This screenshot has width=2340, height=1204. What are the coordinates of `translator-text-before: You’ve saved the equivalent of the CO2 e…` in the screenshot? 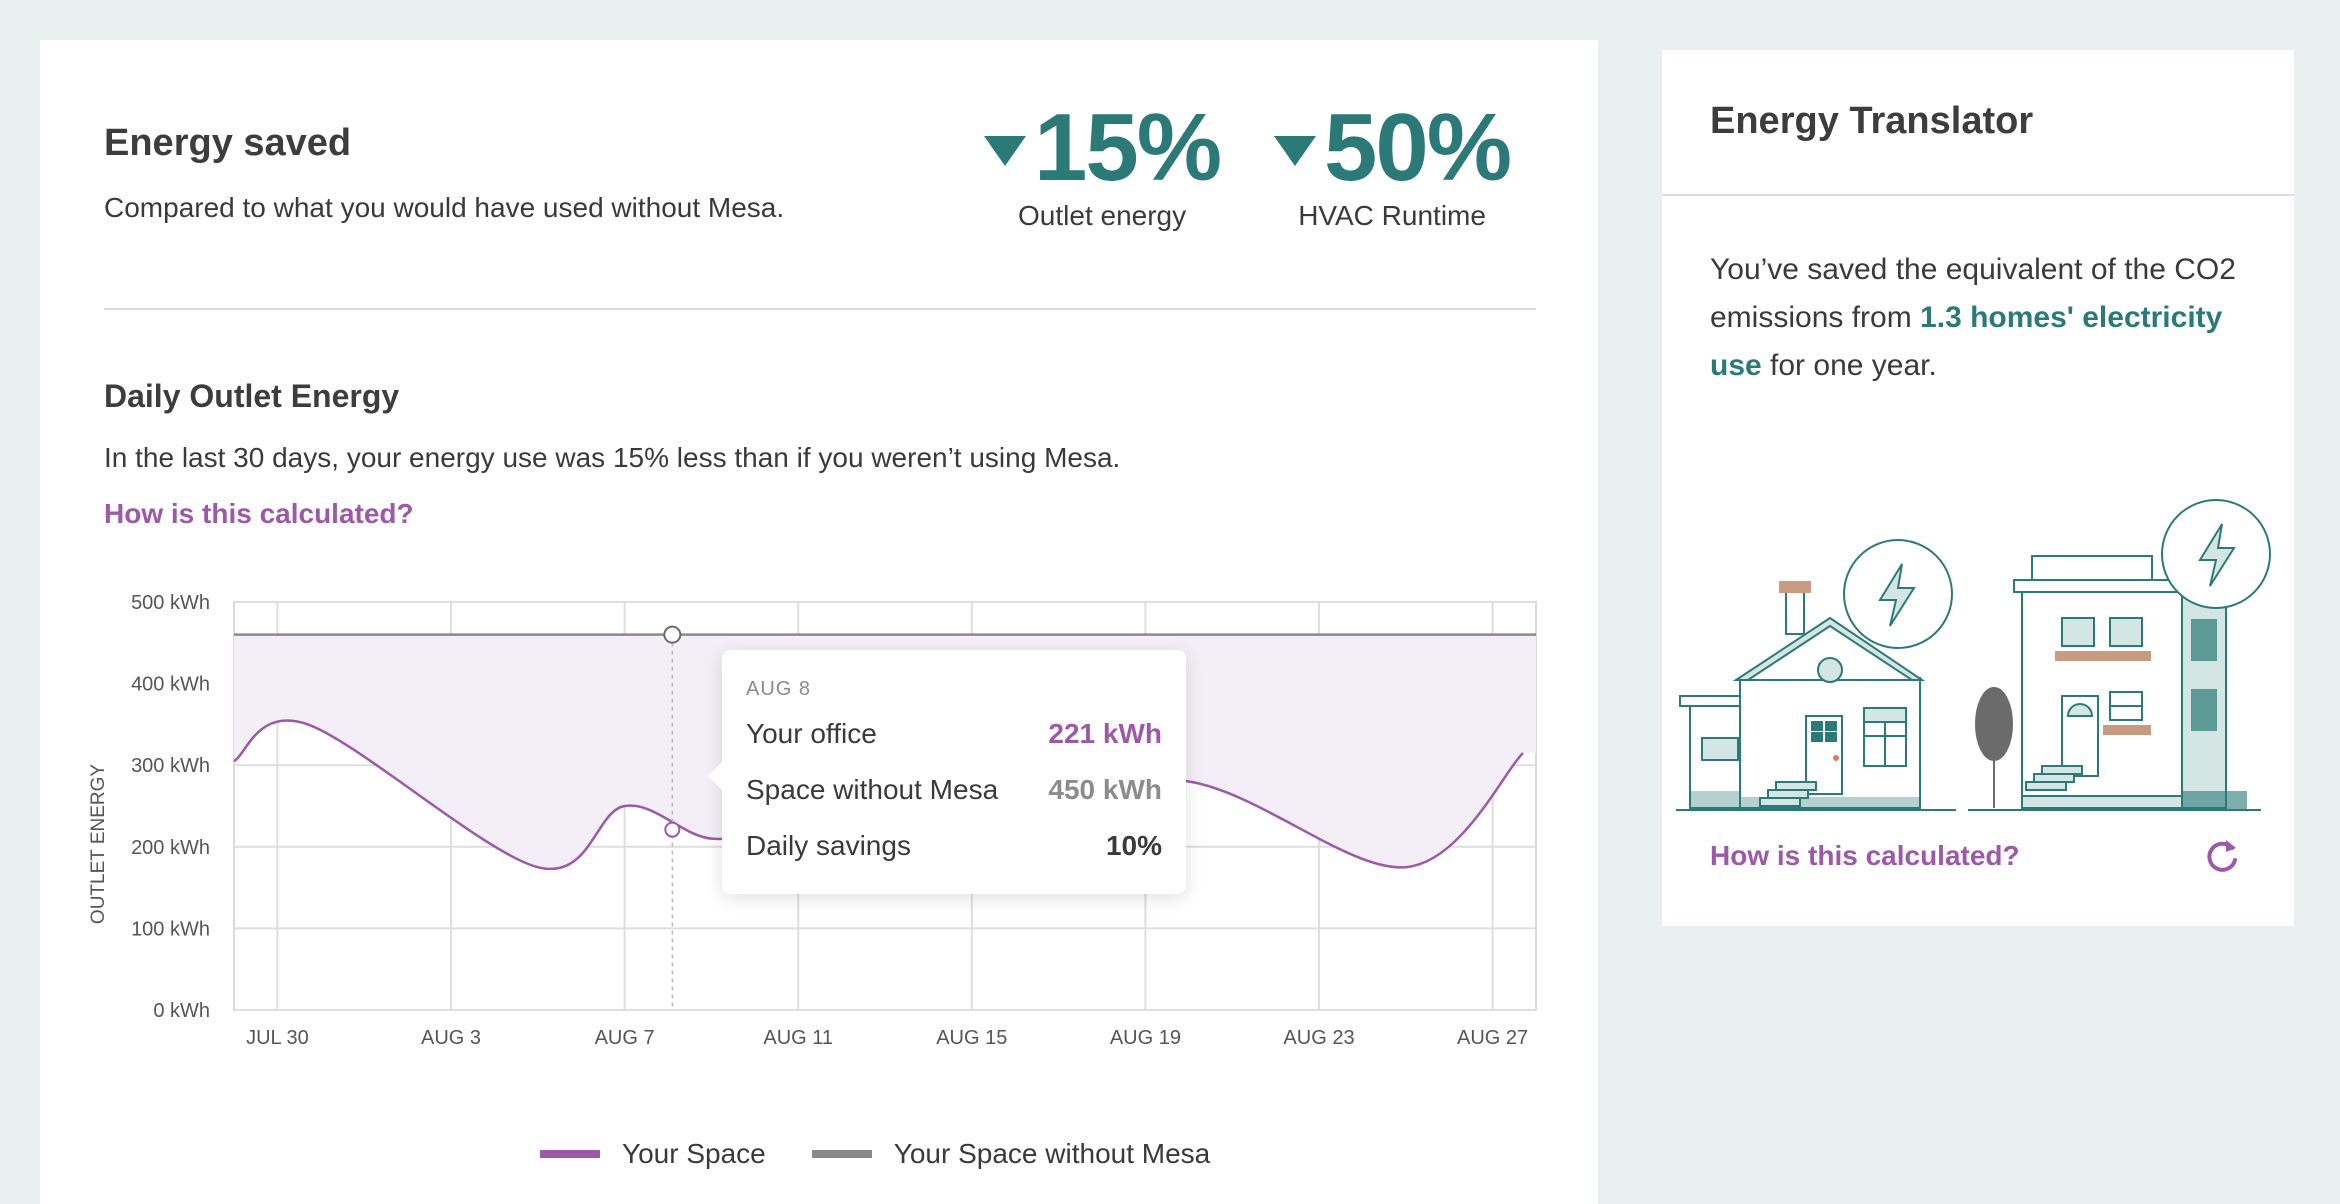 It's located at (1973, 293).